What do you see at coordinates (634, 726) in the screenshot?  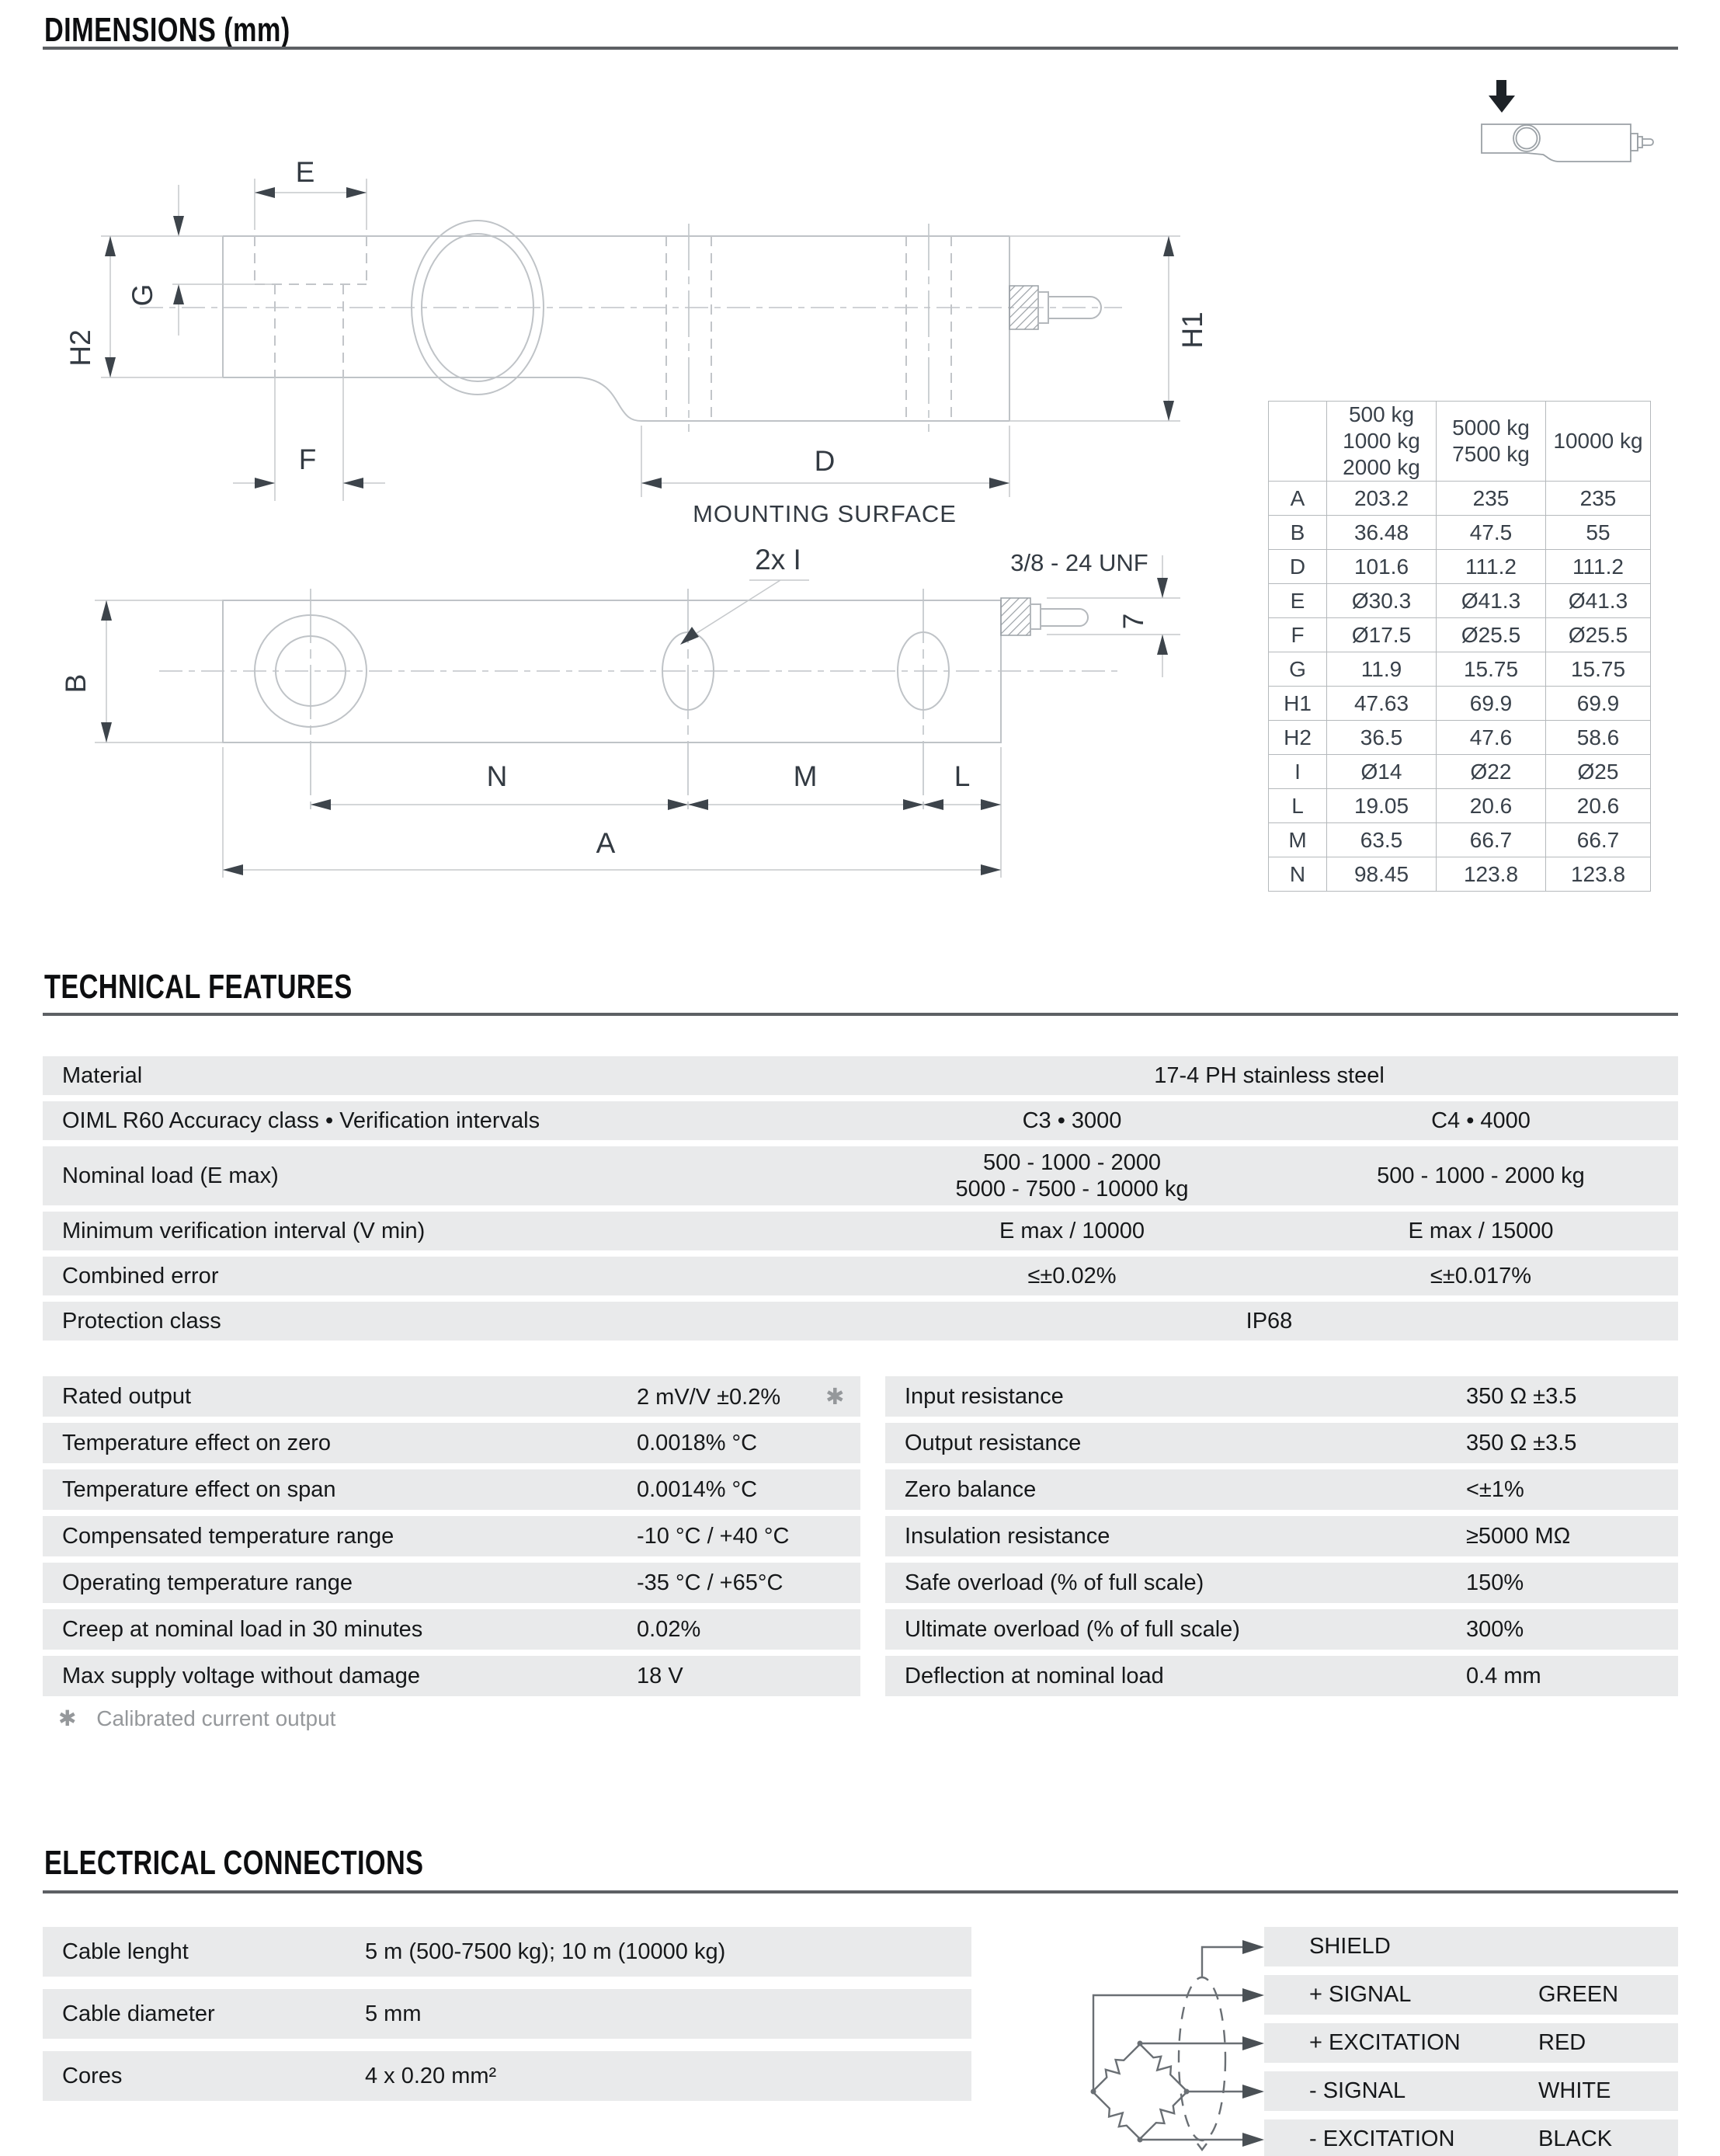 I see `bottom-view-arrows` at bounding box center [634, 726].